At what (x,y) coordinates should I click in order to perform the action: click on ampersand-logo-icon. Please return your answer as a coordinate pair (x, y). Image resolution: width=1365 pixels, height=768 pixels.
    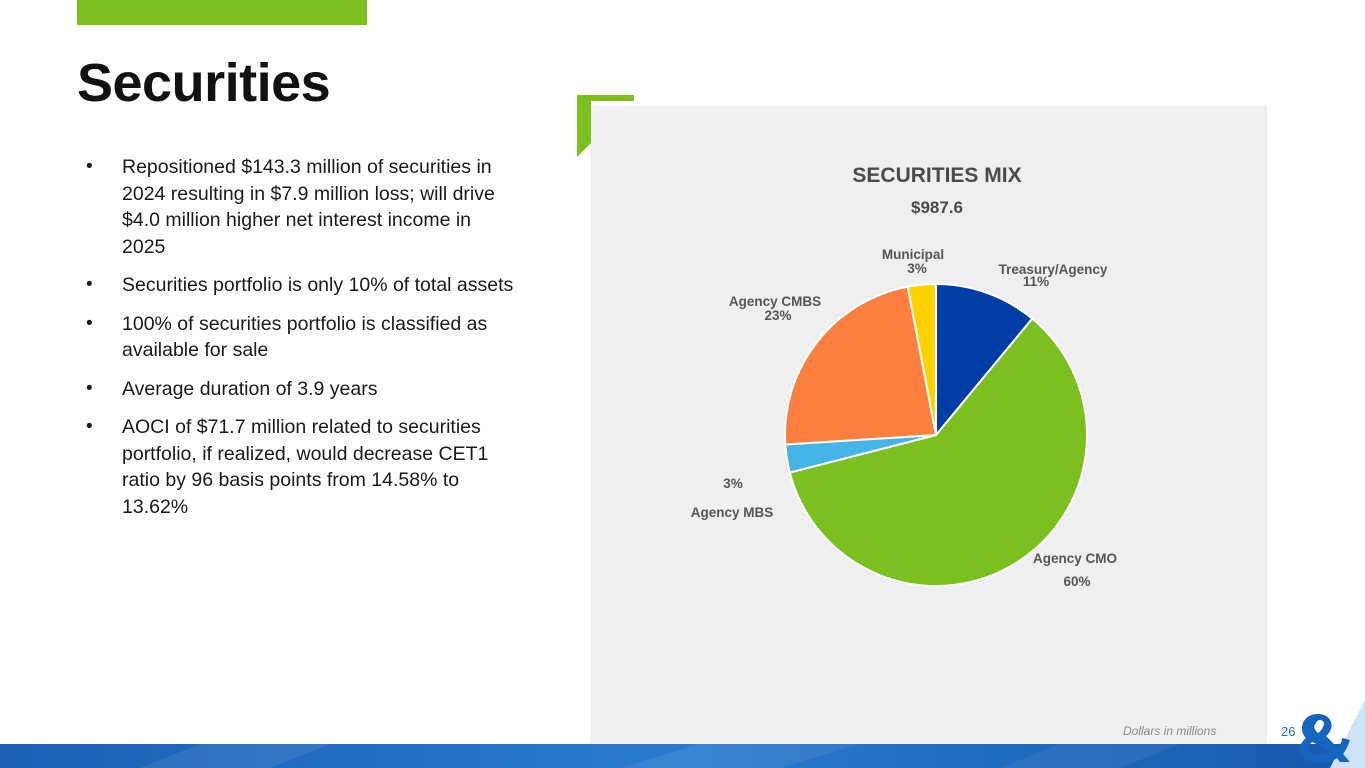
    Looking at the image, I should click on (1332, 734).